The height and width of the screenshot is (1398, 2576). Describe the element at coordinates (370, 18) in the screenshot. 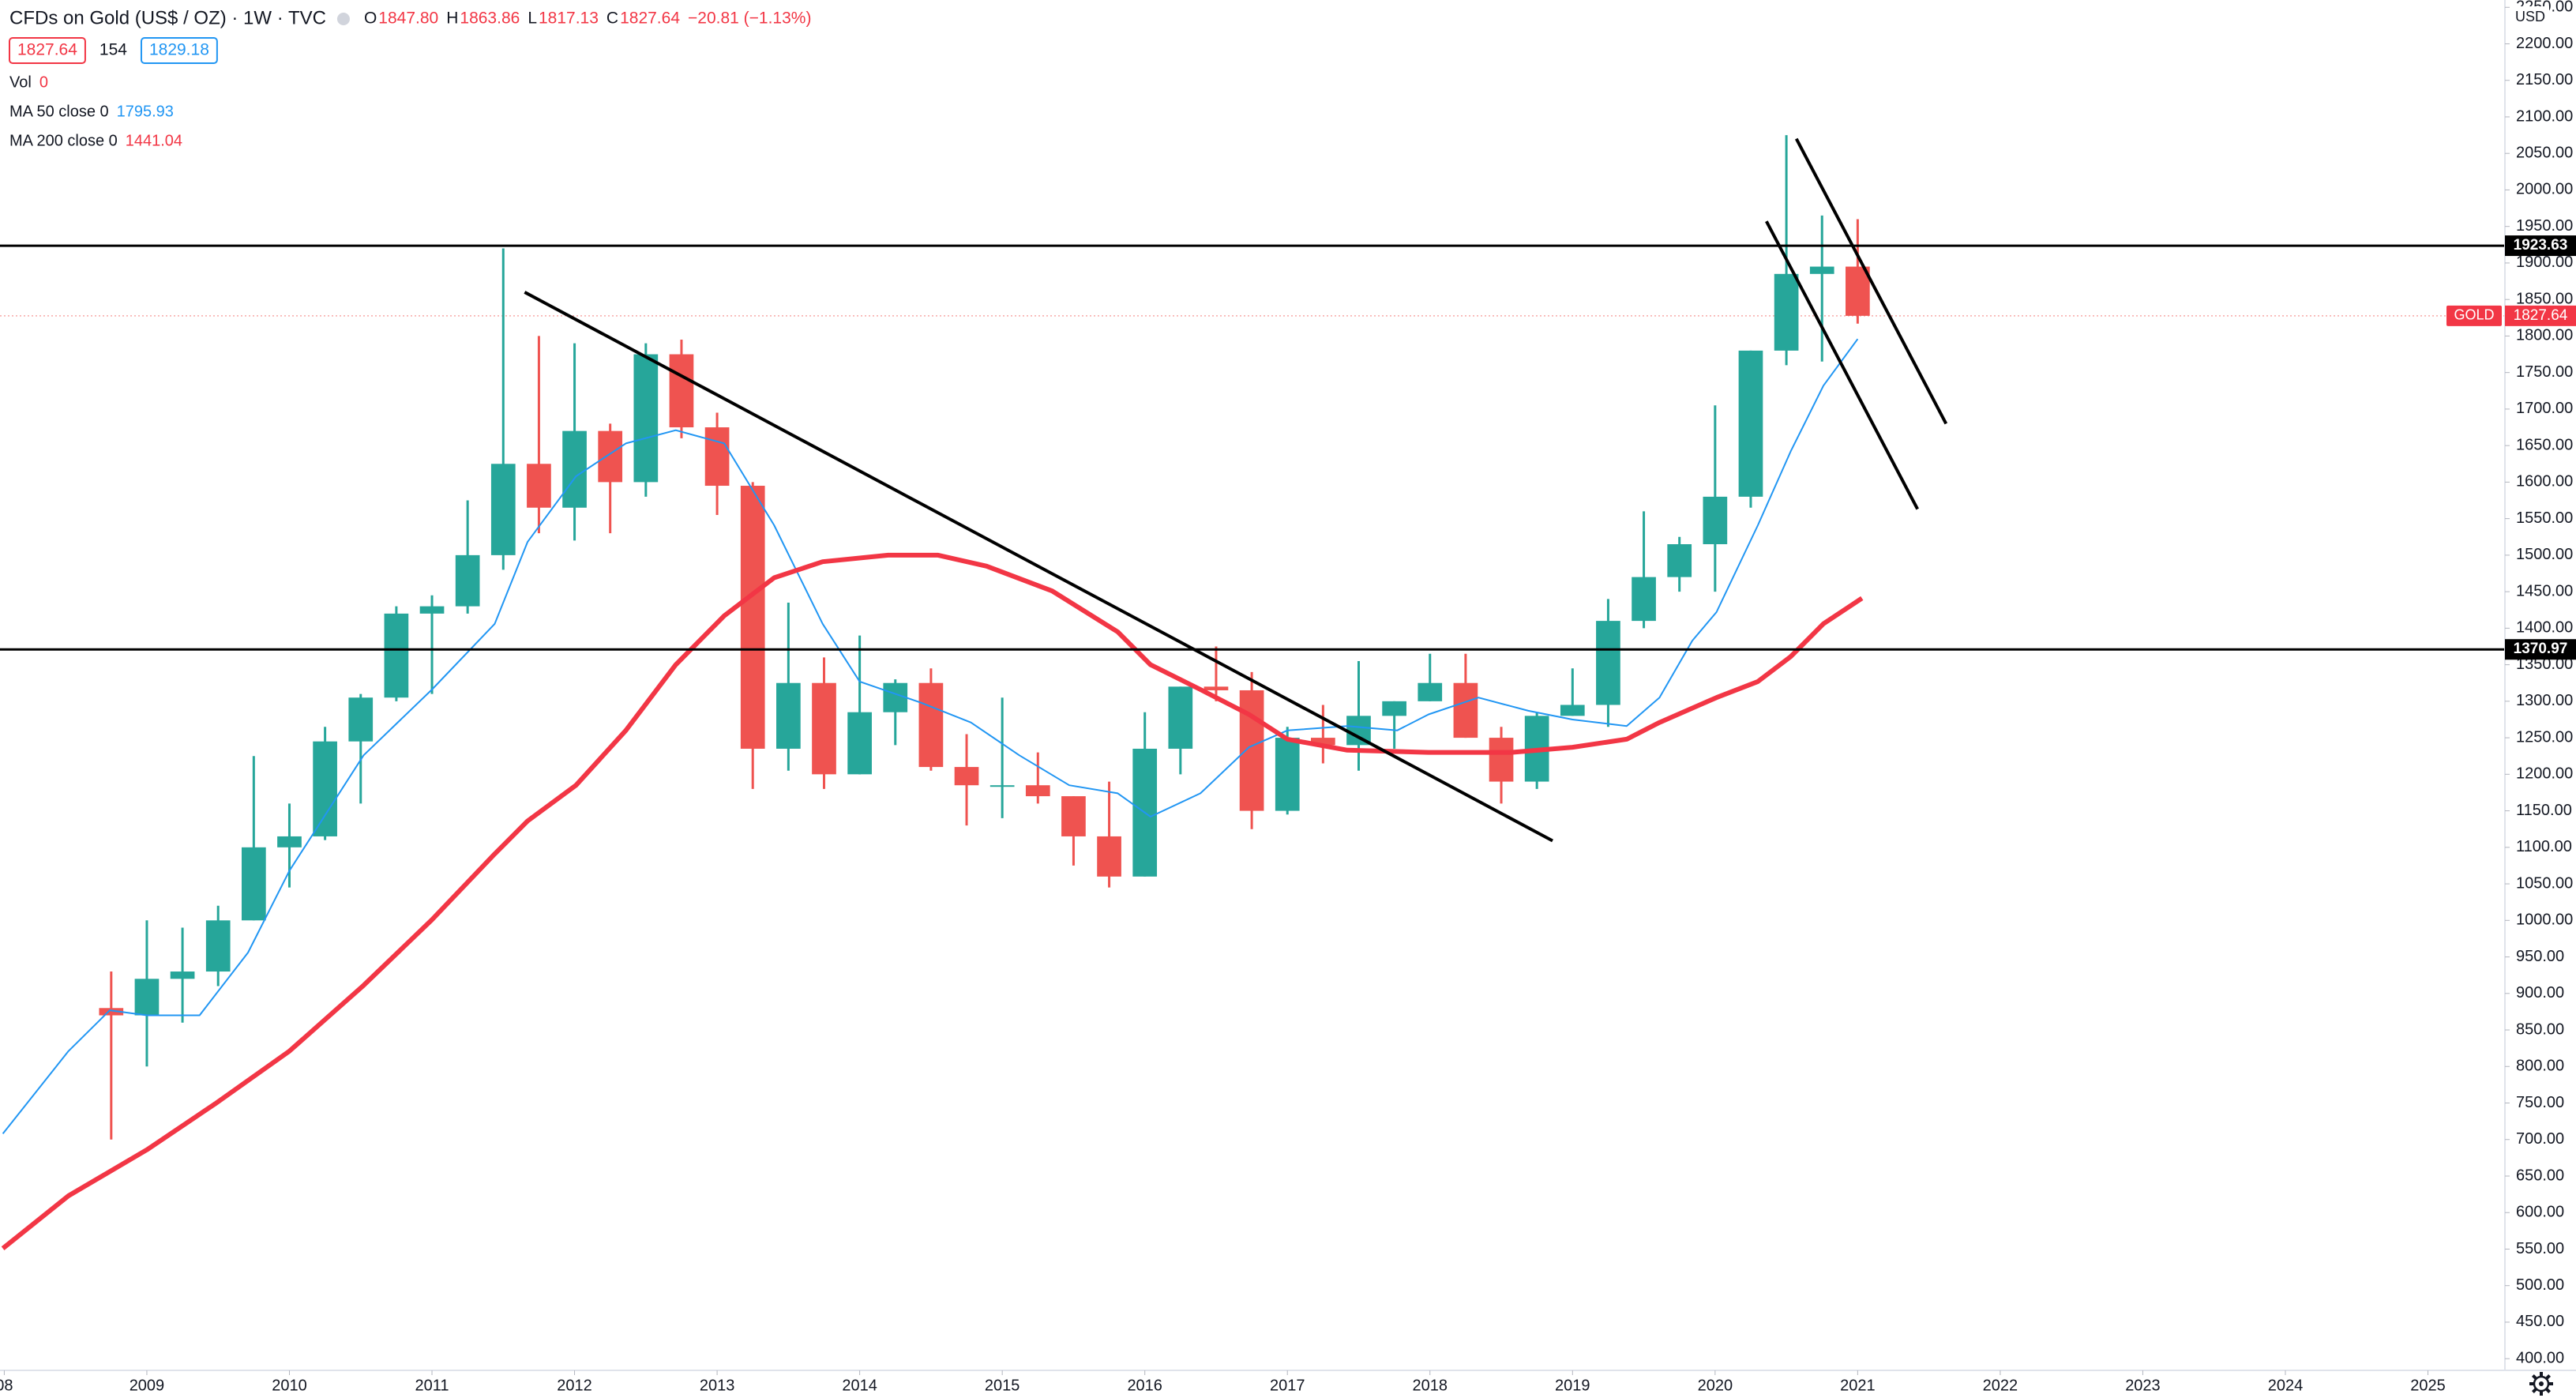

I see `ohlc-key: O` at that location.